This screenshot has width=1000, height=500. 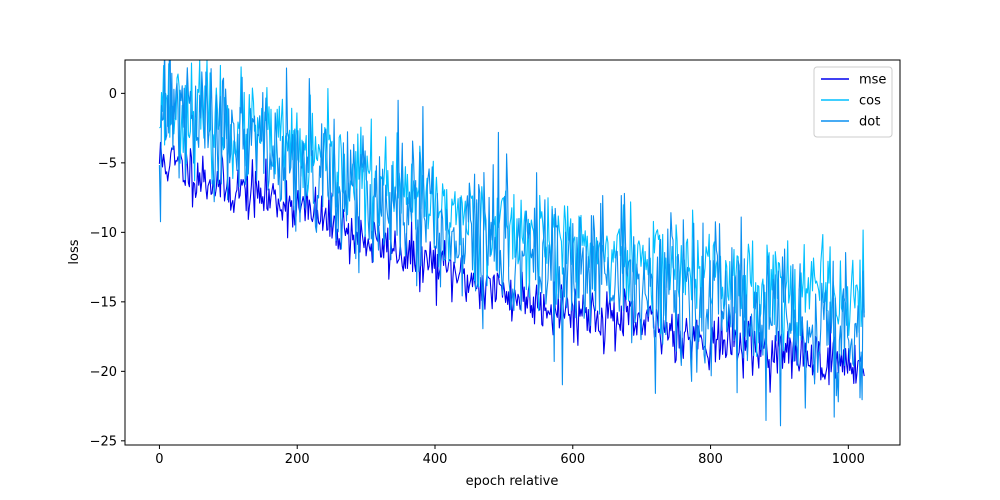 I want to click on legend-label-mse: mse, so click(x=872, y=80).